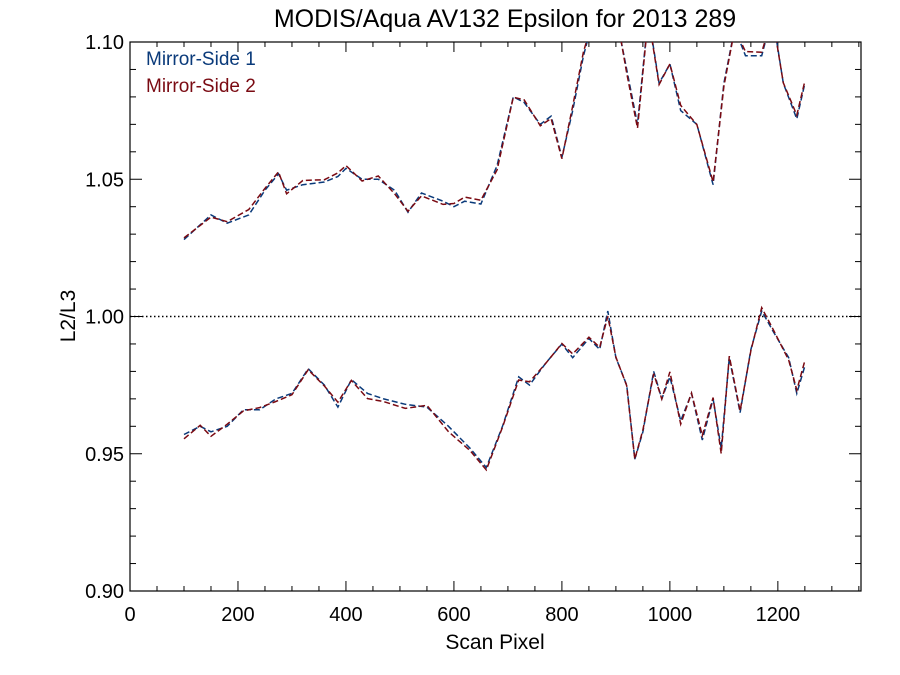 The image size is (900, 675). What do you see at coordinates (129, 615) in the screenshot?
I see `x-tick-label: 0` at bounding box center [129, 615].